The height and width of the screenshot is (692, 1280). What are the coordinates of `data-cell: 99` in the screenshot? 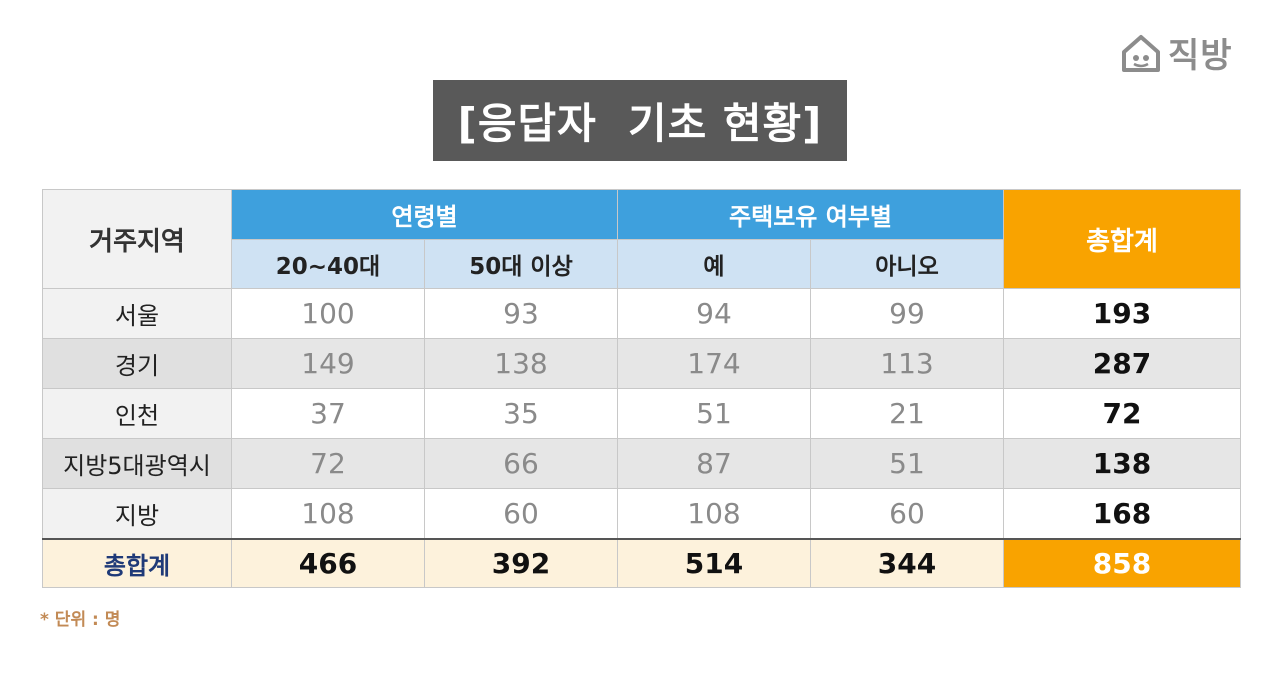 It's located at (907, 313).